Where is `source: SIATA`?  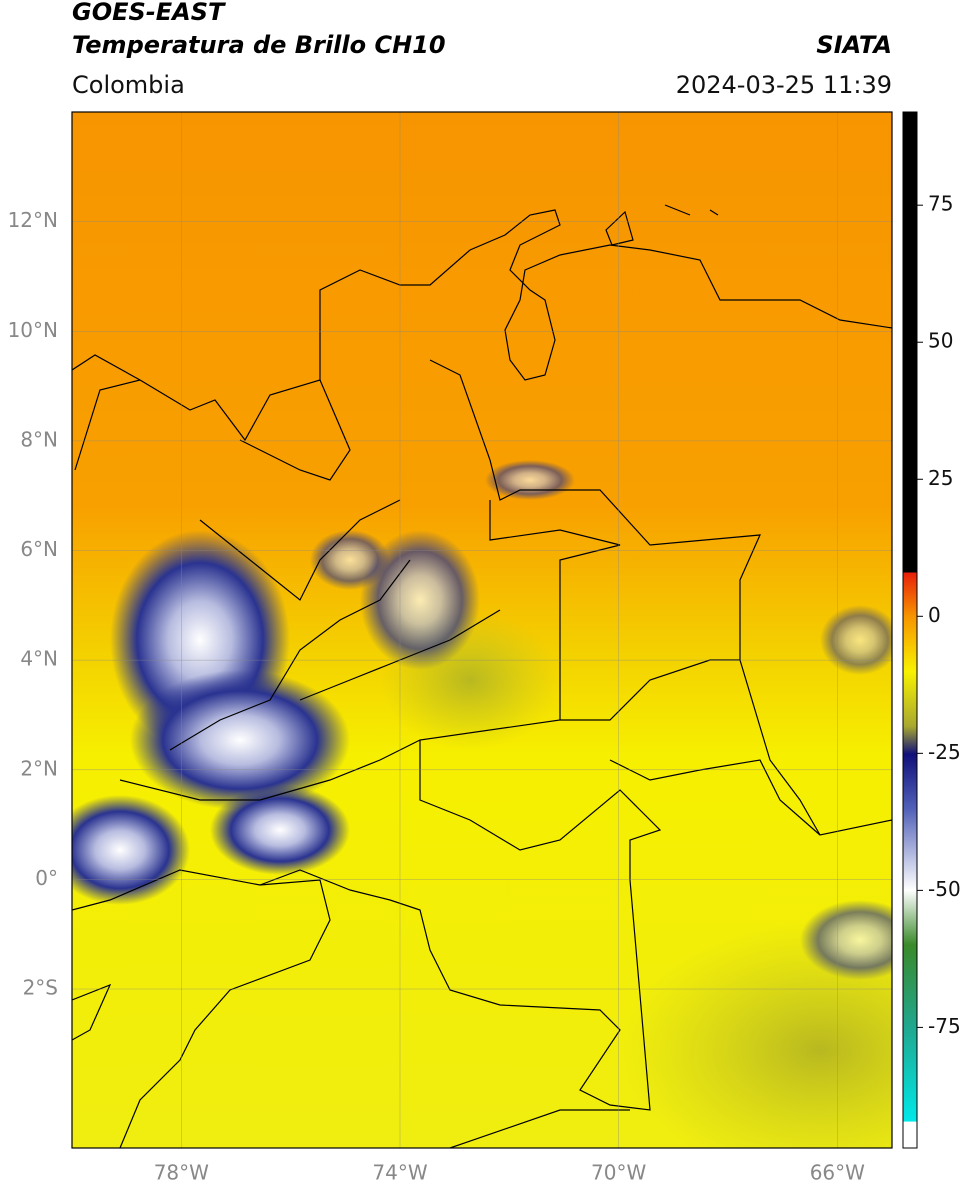
source: SIATA is located at coordinates (854, 45).